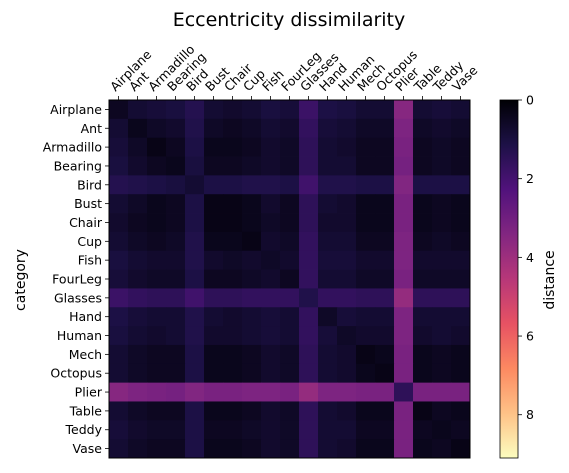 The width and height of the screenshot is (569, 473). I want to click on y-tick-label: Bust, so click(88, 203).